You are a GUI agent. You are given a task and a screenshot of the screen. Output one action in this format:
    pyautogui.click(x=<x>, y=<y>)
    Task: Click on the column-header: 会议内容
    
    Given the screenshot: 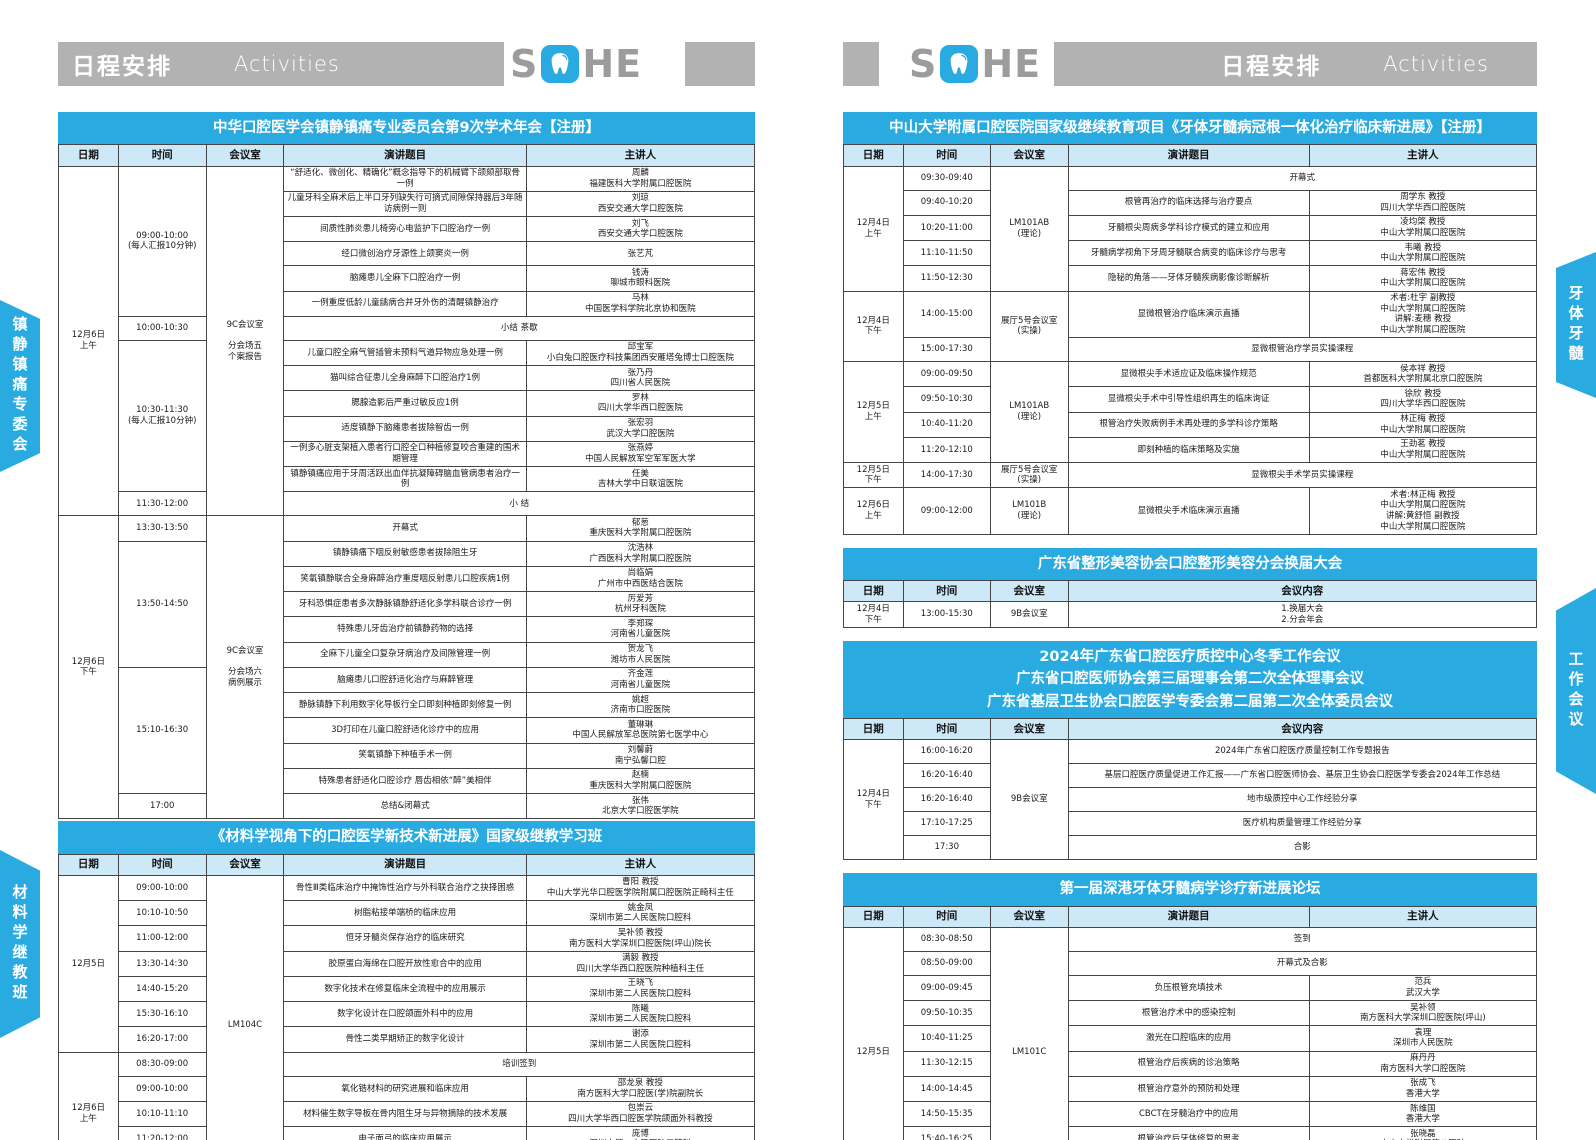 What is the action you would take?
    pyautogui.click(x=1302, y=729)
    